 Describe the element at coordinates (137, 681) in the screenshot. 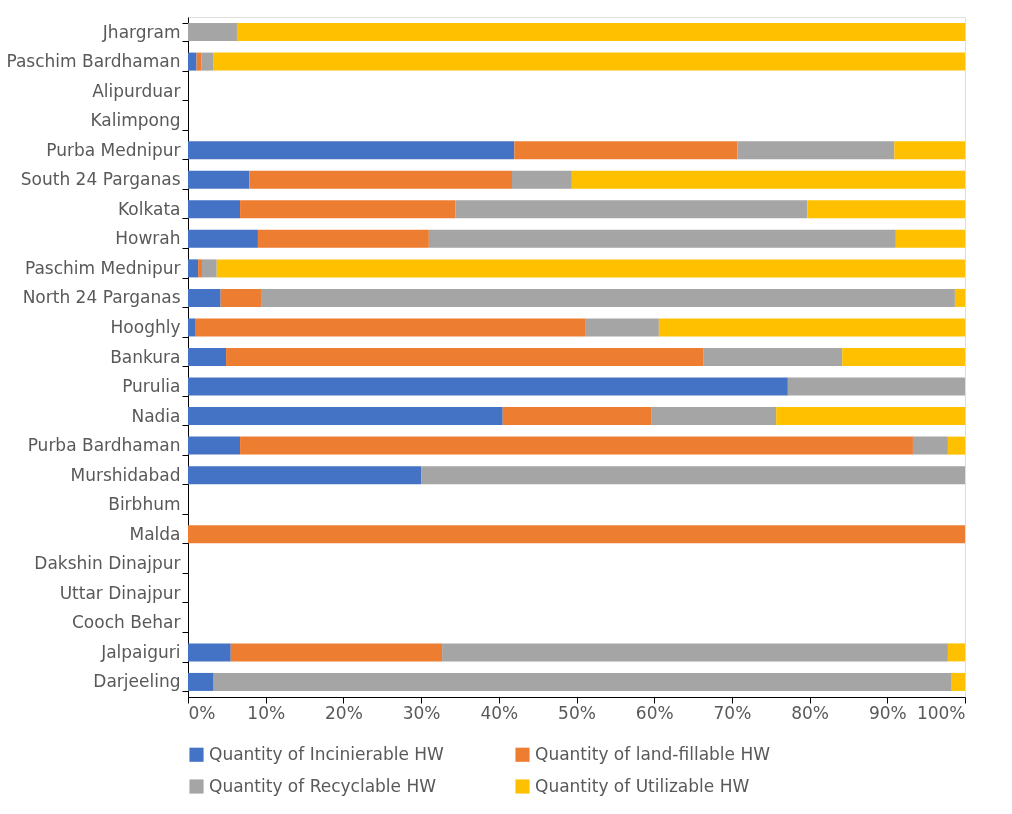

I see `y-tick-label: Darjeeling` at that location.